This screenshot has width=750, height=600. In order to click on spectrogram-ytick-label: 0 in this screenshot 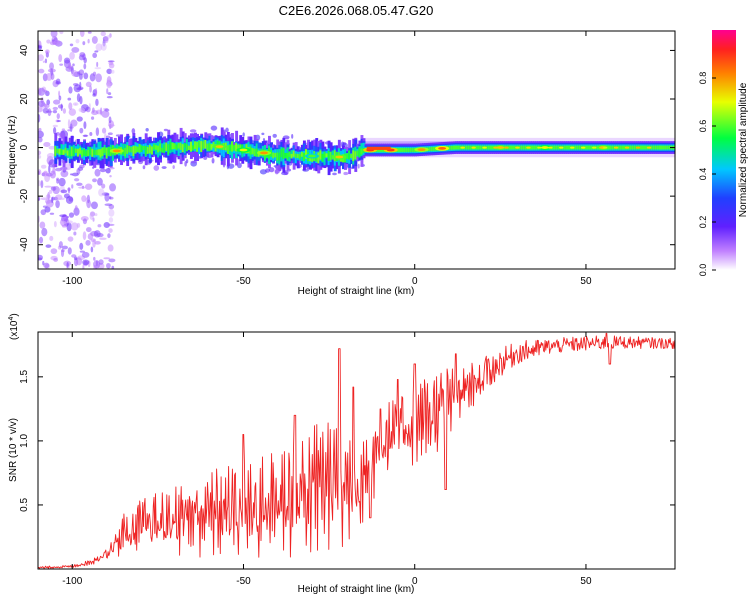, I will do `click(24, 147)`.